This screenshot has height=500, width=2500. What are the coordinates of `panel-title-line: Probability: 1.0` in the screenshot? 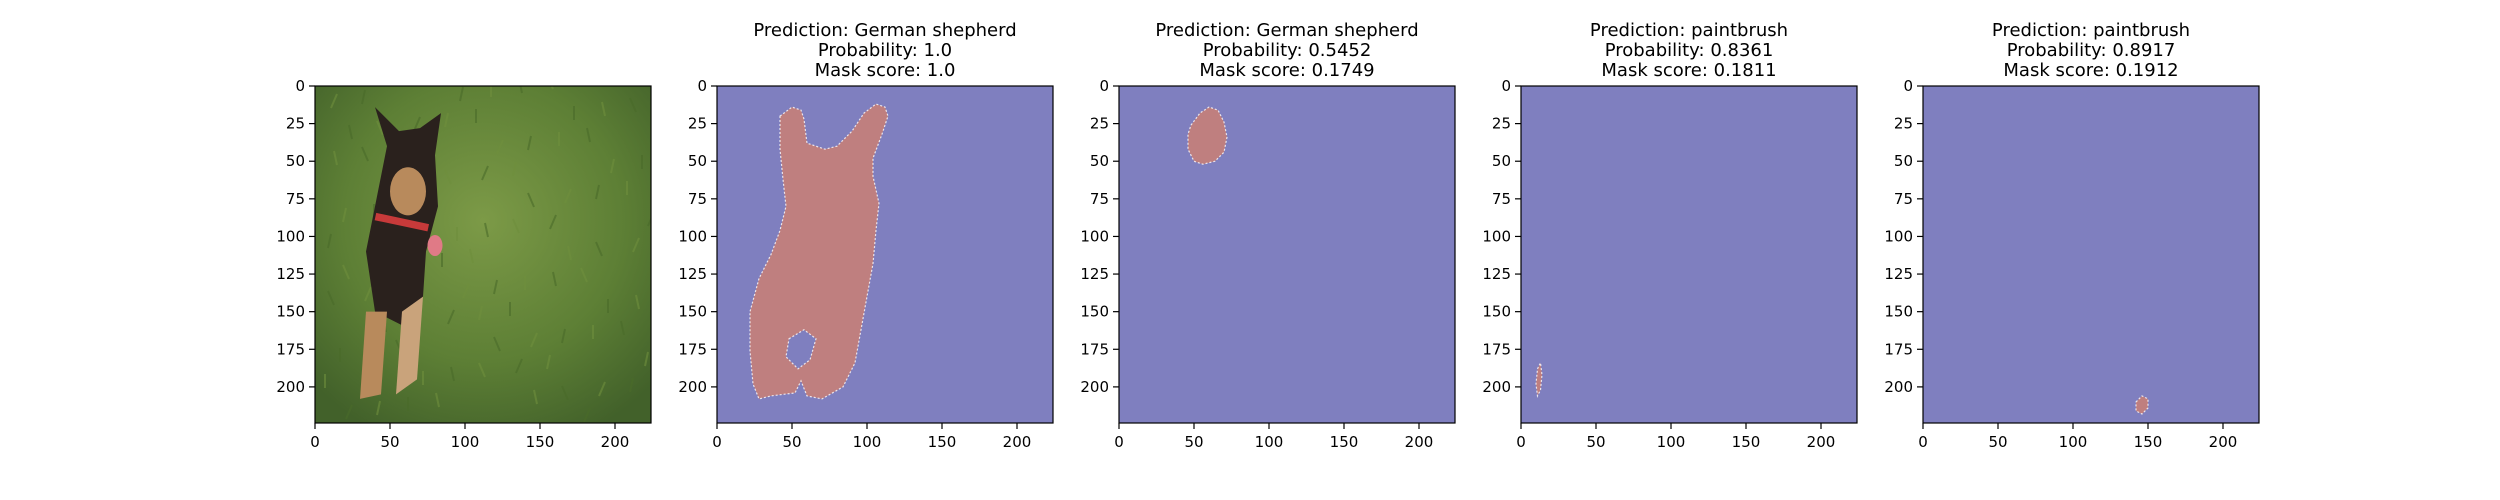 It's located at (885, 50).